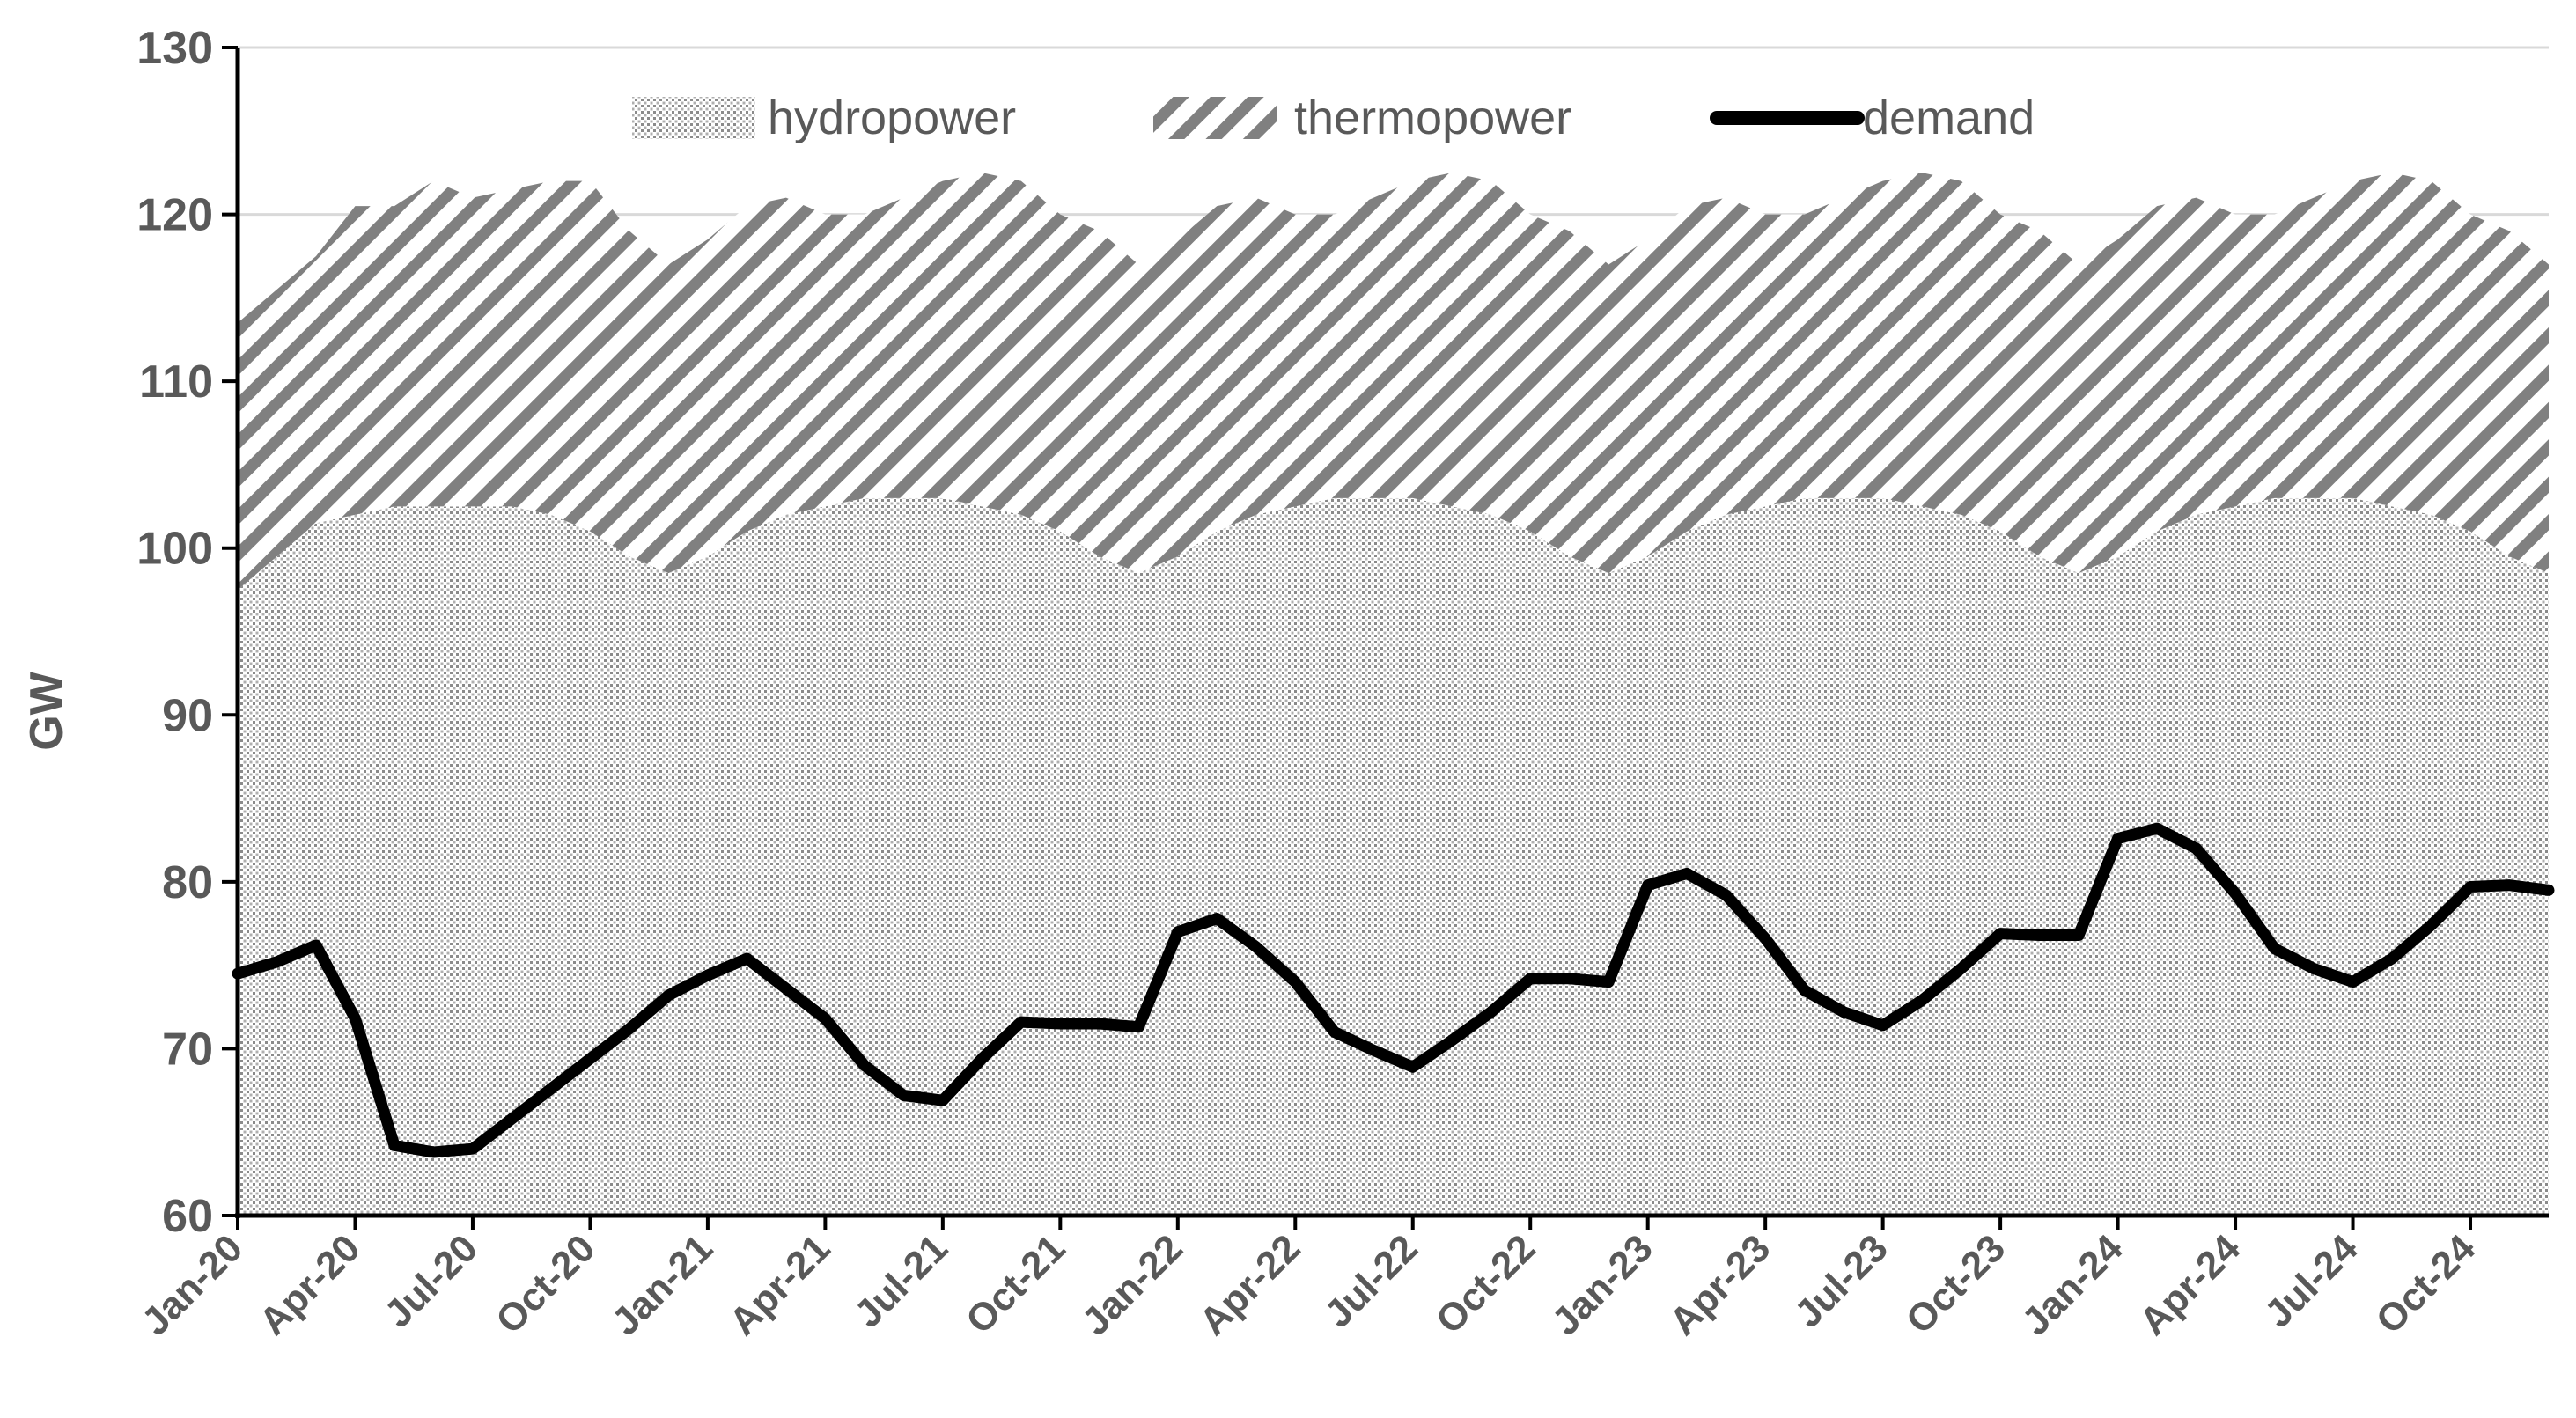 Image resolution: width=2576 pixels, height=1418 pixels. Describe the element at coordinates (431, 1281) in the screenshot. I see `x-tick-label: Jul-20` at that location.